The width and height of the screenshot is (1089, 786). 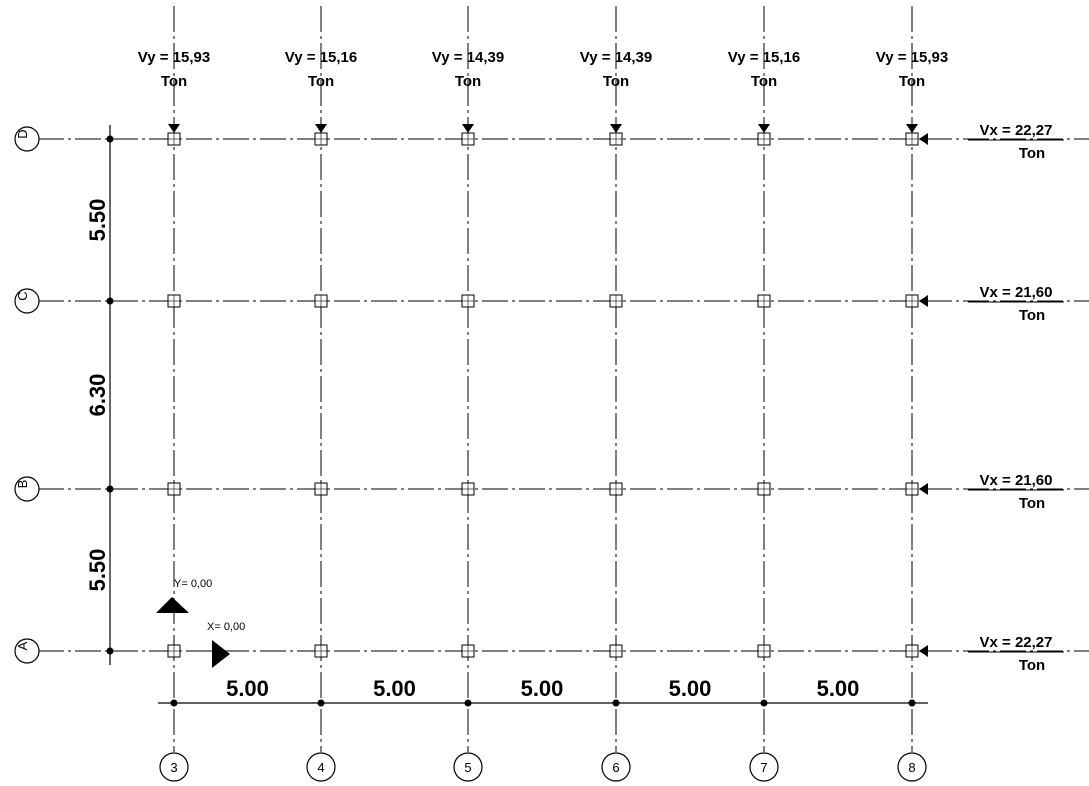 I want to click on row-bubble-label: C, so click(x=22, y=295).